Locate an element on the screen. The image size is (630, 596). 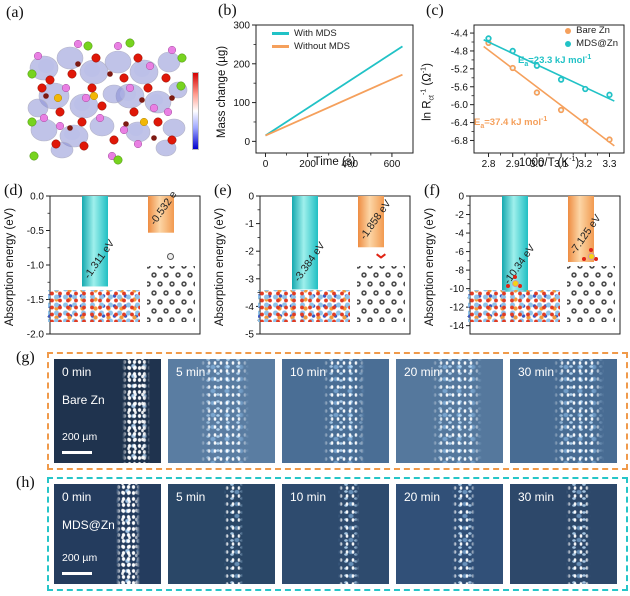
svg-text: 400 is located at coordinates (349, 164).